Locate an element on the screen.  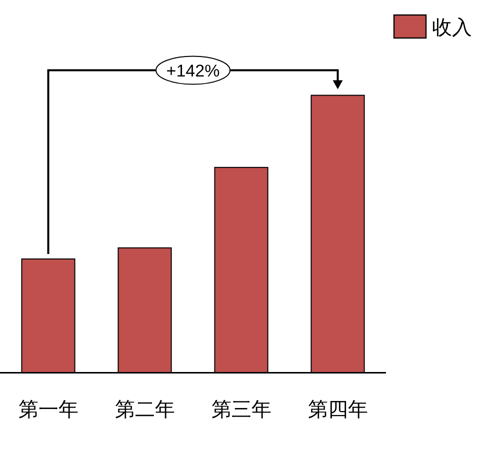
legend: 收入 is located at coordinates (432, 26).